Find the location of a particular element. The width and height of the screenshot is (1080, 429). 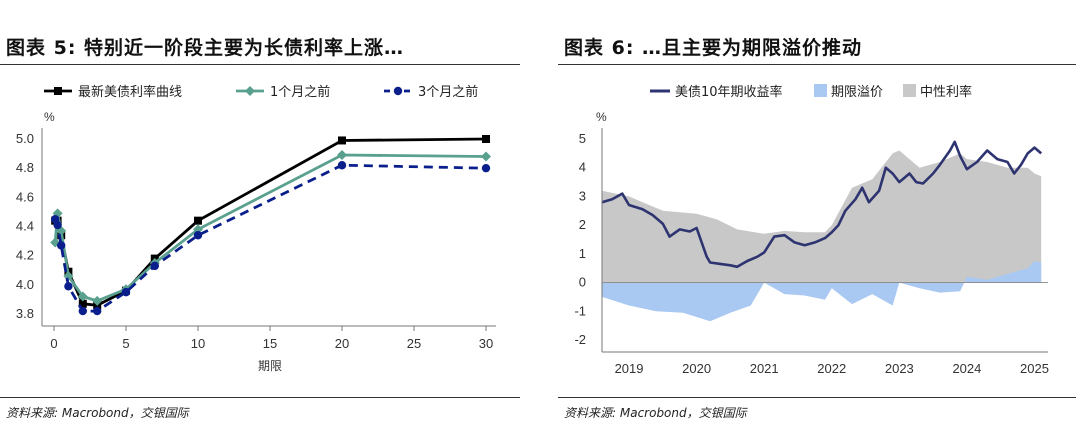

y-tick-label: 4.8 is located at coordinates (25, 167).